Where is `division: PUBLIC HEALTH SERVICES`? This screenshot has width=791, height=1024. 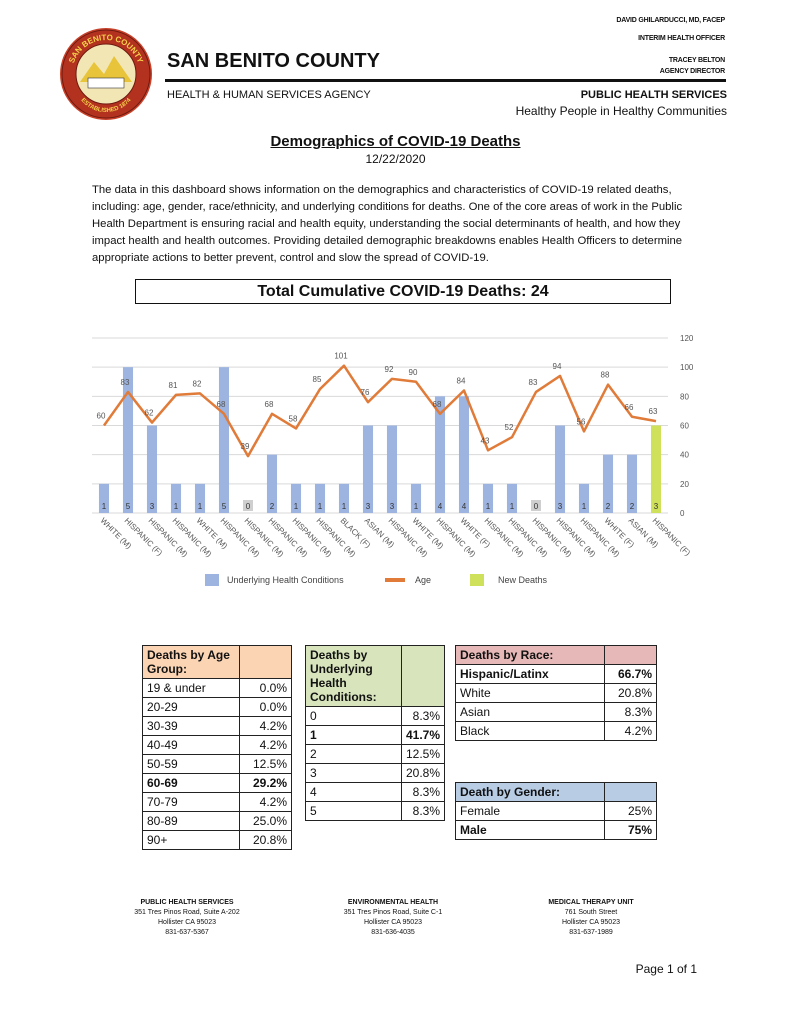 division: PUBLIC HEALTH SERVICES is located at coordinates (653, 95).